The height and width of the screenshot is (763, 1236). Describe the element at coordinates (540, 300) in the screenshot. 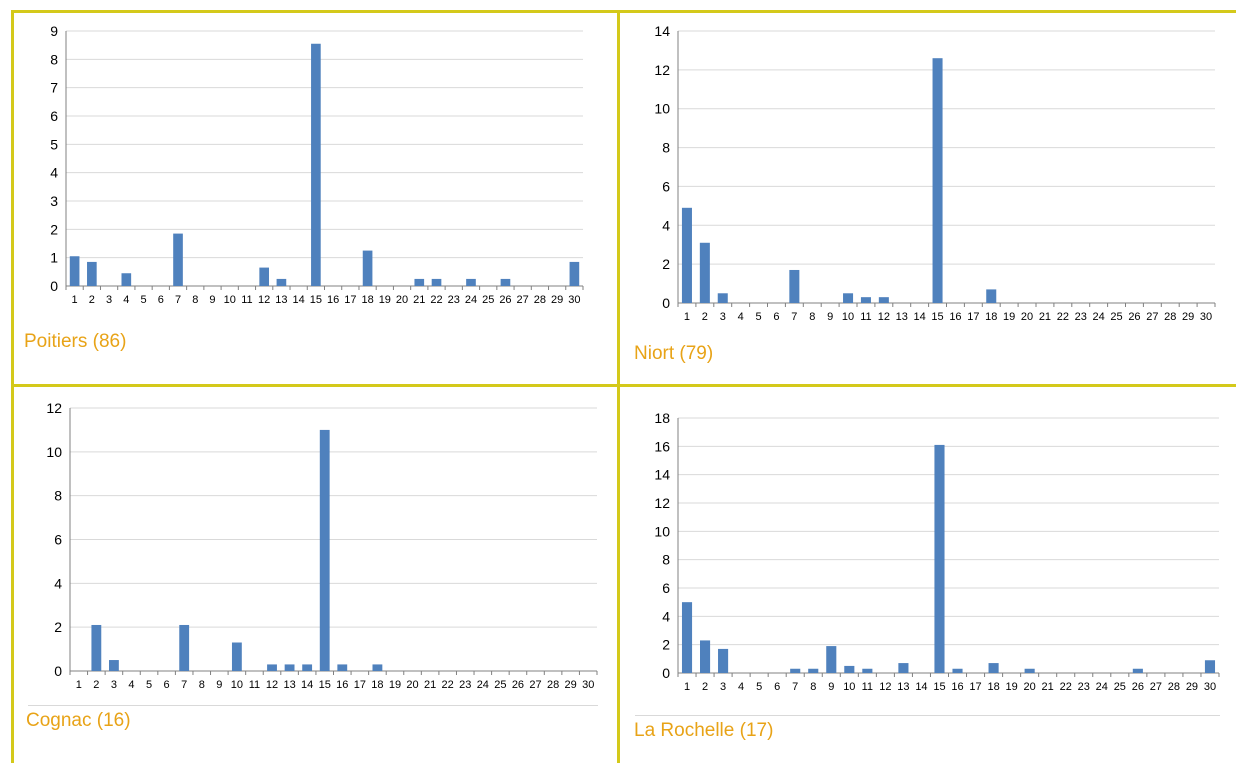

I see `poitiers-x-tick-label: 28` at that location.